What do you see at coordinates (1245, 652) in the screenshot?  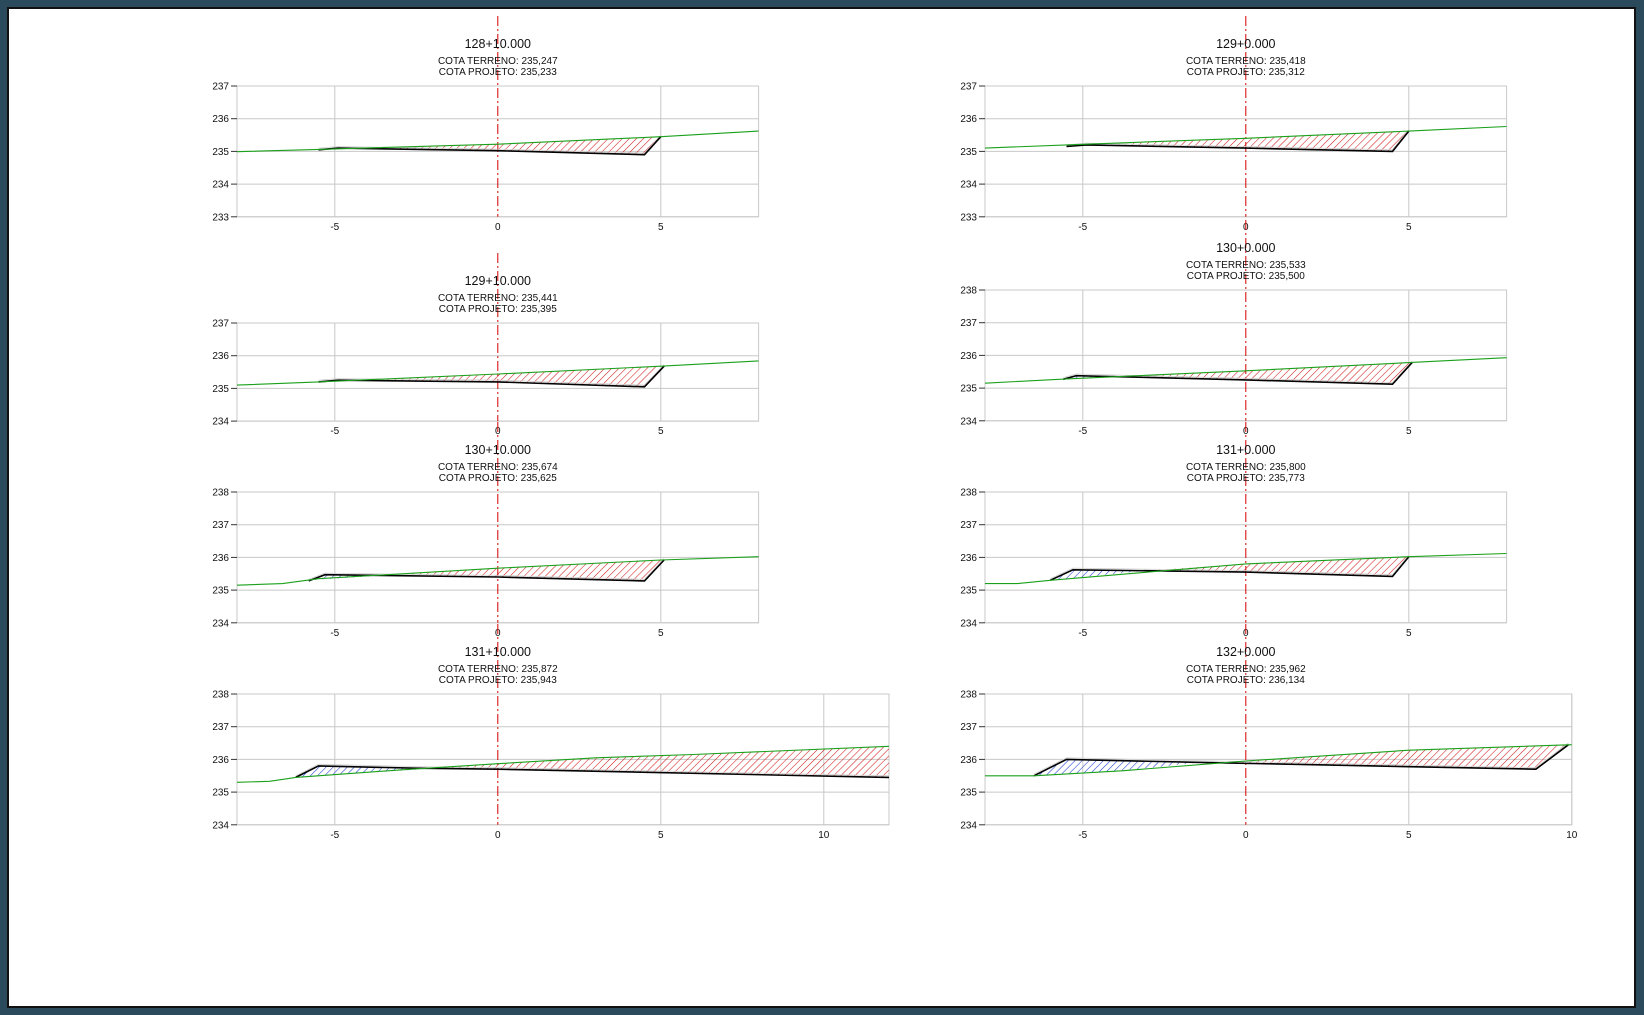 I see `station-label: 132+0.000` at bounding box center [1245, 652].